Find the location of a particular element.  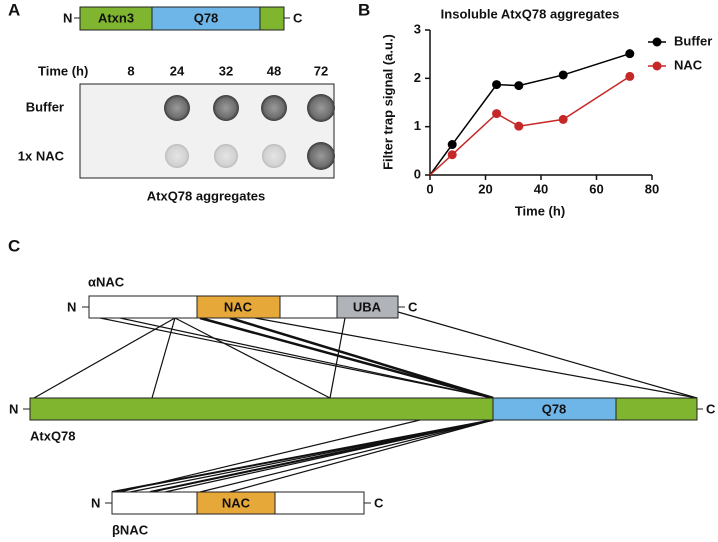

time: 32 is located at coordinates (226, 70).